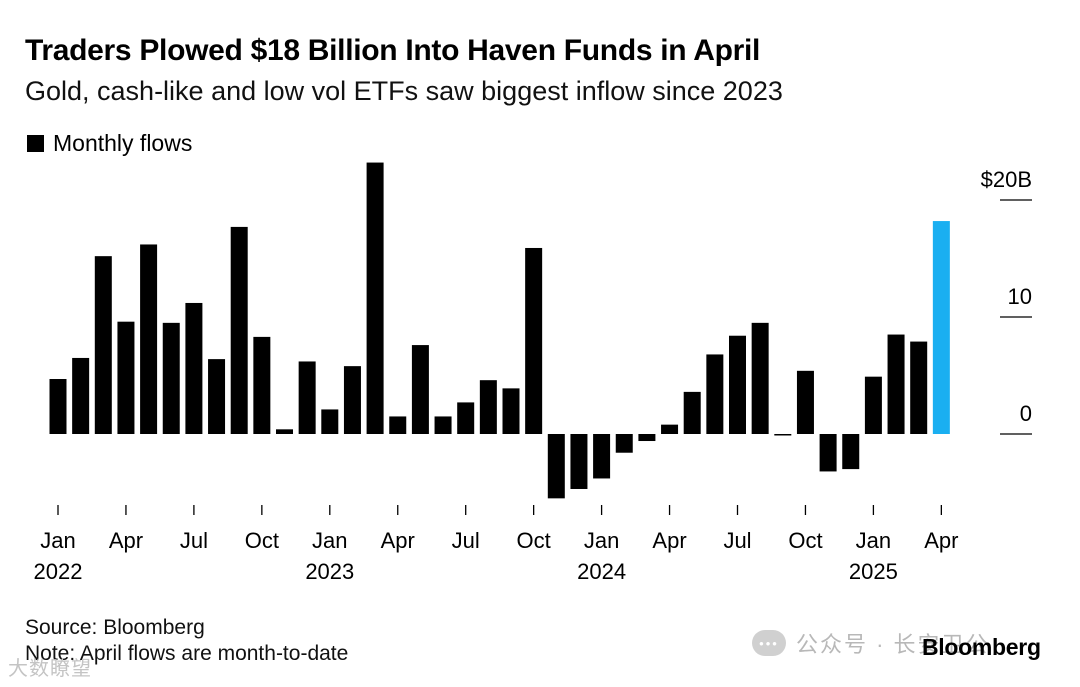 Image resolution: width=1080 pixels, height=687 pixels. What do you see at coordinates (1026, 413) in the screenshot?
I see `y-tick-label: 0` at bounding box center [1026, 413].